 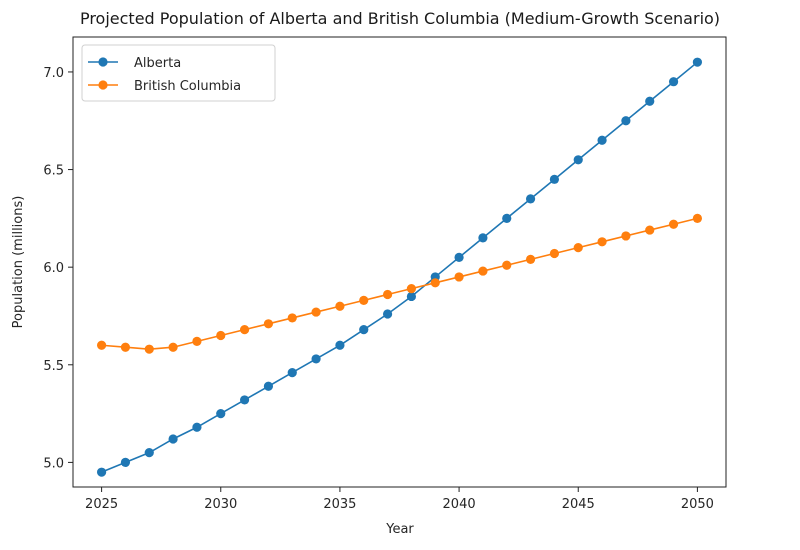 I want to click on legend: Alberta British Columbia, so click(x=178, y=73).